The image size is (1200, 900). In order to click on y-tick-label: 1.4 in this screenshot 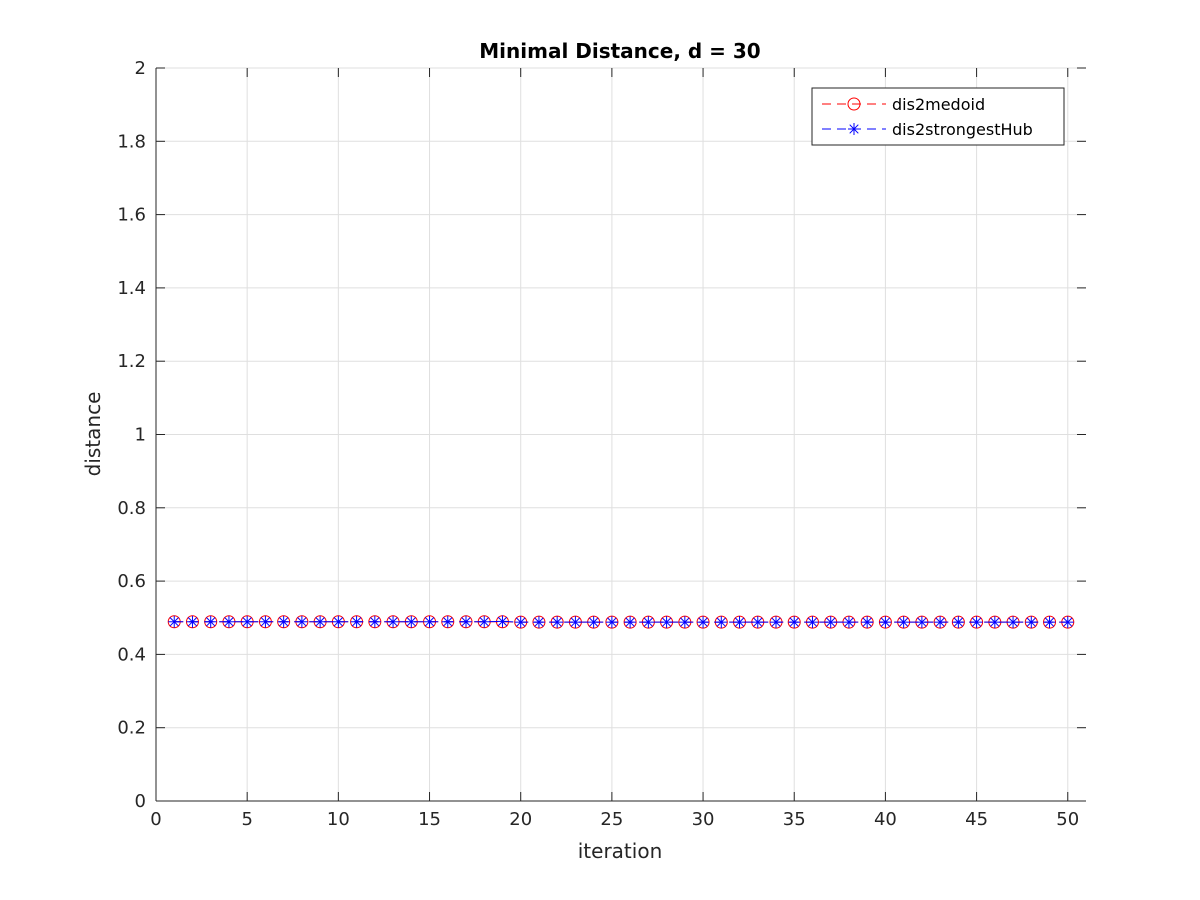, I will do `click(131, 288)`.